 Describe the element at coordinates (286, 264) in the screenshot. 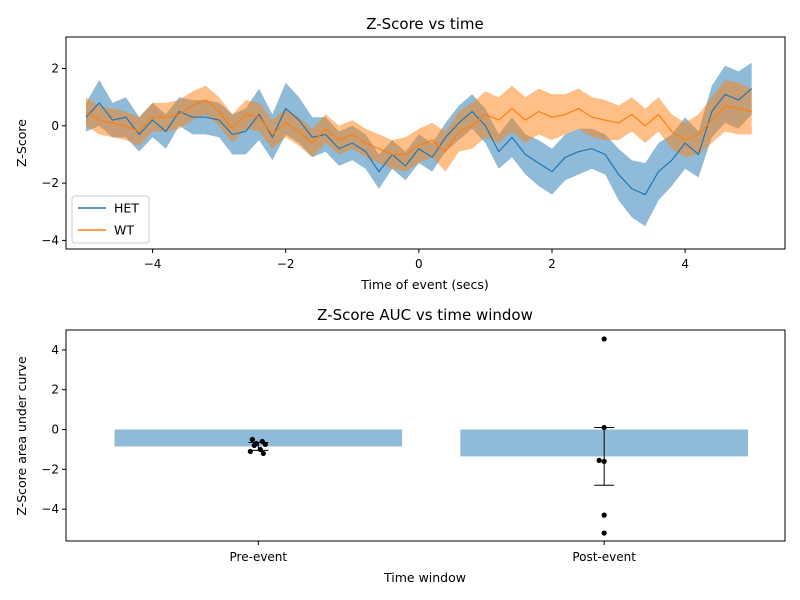

I see `x-tick-label: −2` at that location.